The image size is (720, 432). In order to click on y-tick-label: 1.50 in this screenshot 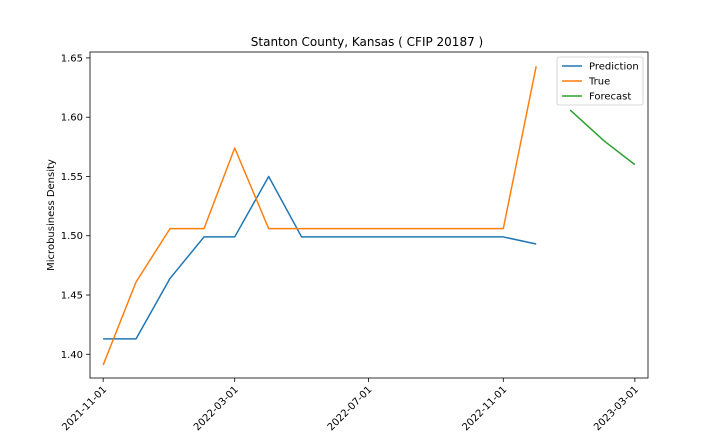, I will do `click(72, 236)`.